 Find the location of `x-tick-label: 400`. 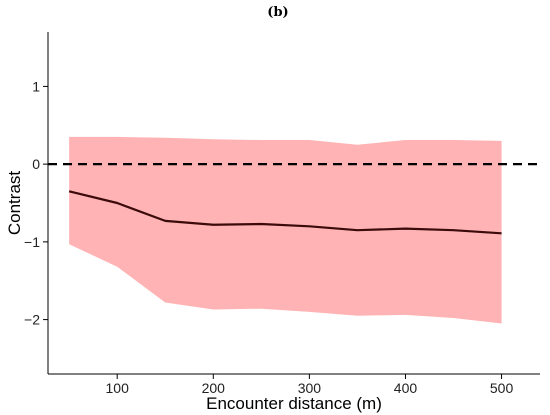

x-tick-label: 400 is located at coordinates (406, 388).